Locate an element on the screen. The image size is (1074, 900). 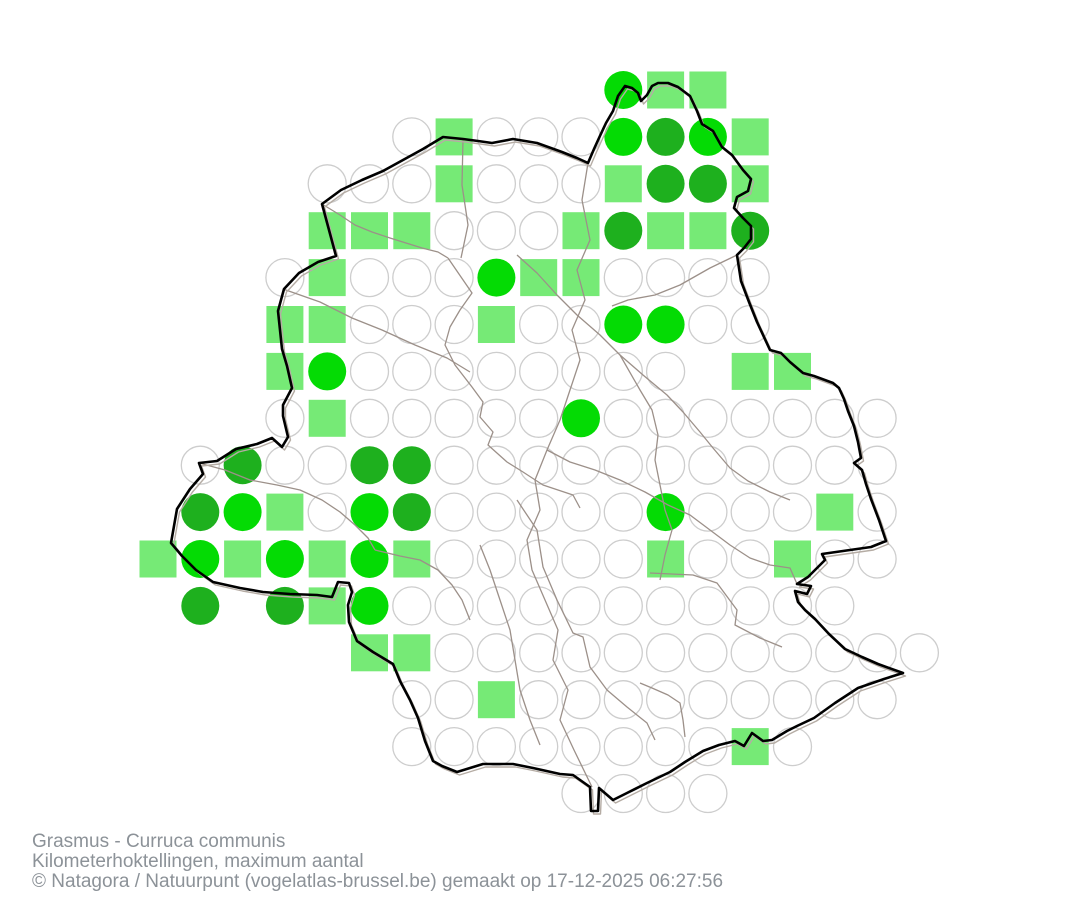
species-title: Grasmus - Curruca communis is located at coordinates (159, 841).